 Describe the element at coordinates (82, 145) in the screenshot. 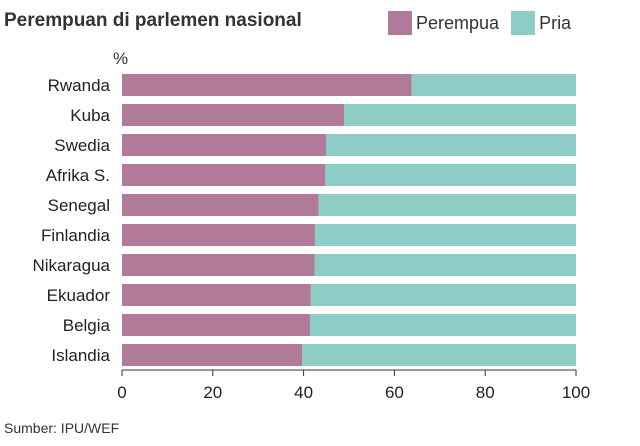

I see `category-label-swedia: Swedia` at that location.